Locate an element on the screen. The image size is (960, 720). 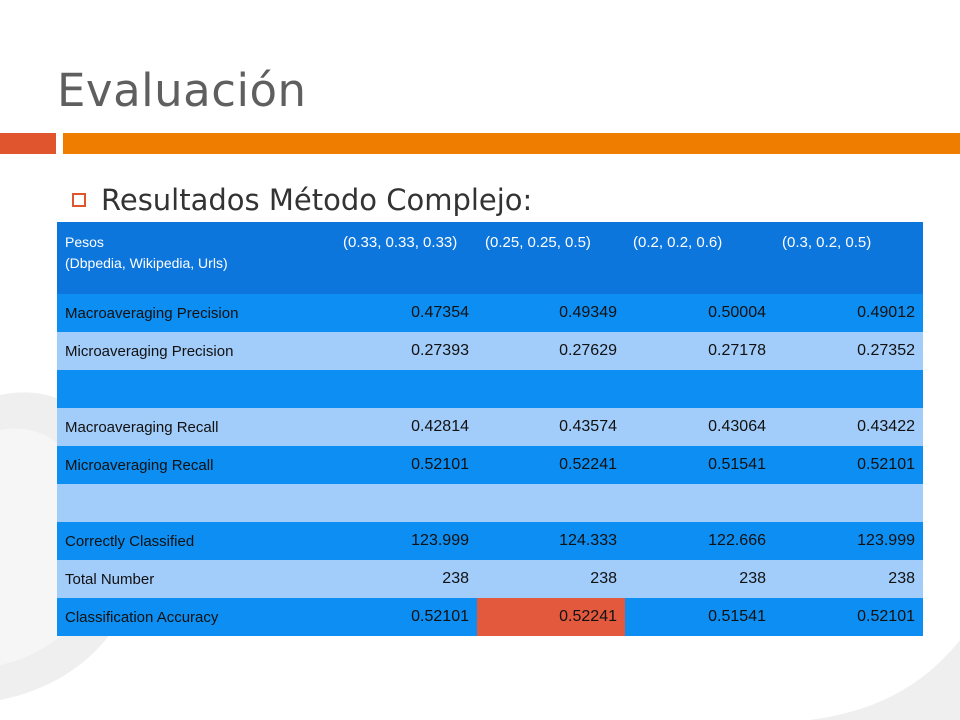
table-cell: 0.47354 is located at coordinates (406, 313).